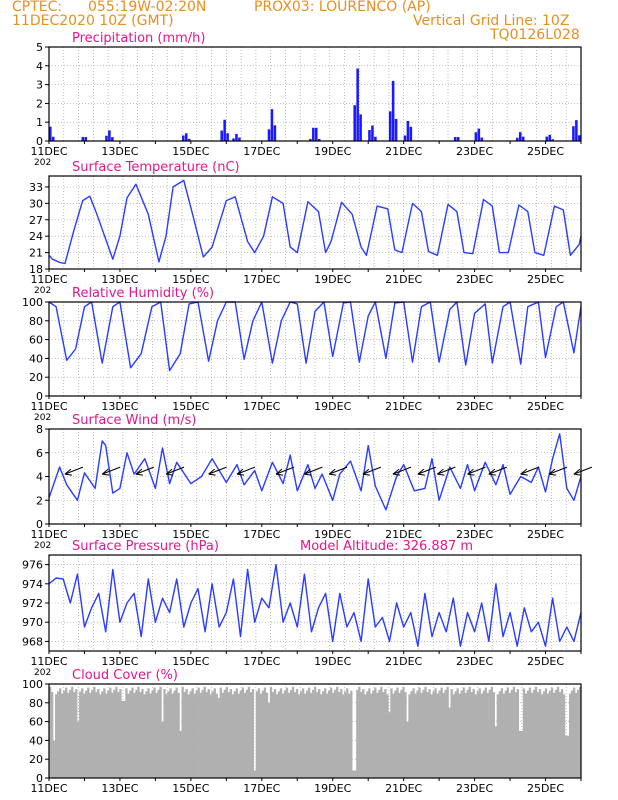 The image size is (618, 800). I want to click on header-source: CPTEC:, so click(37, 7).